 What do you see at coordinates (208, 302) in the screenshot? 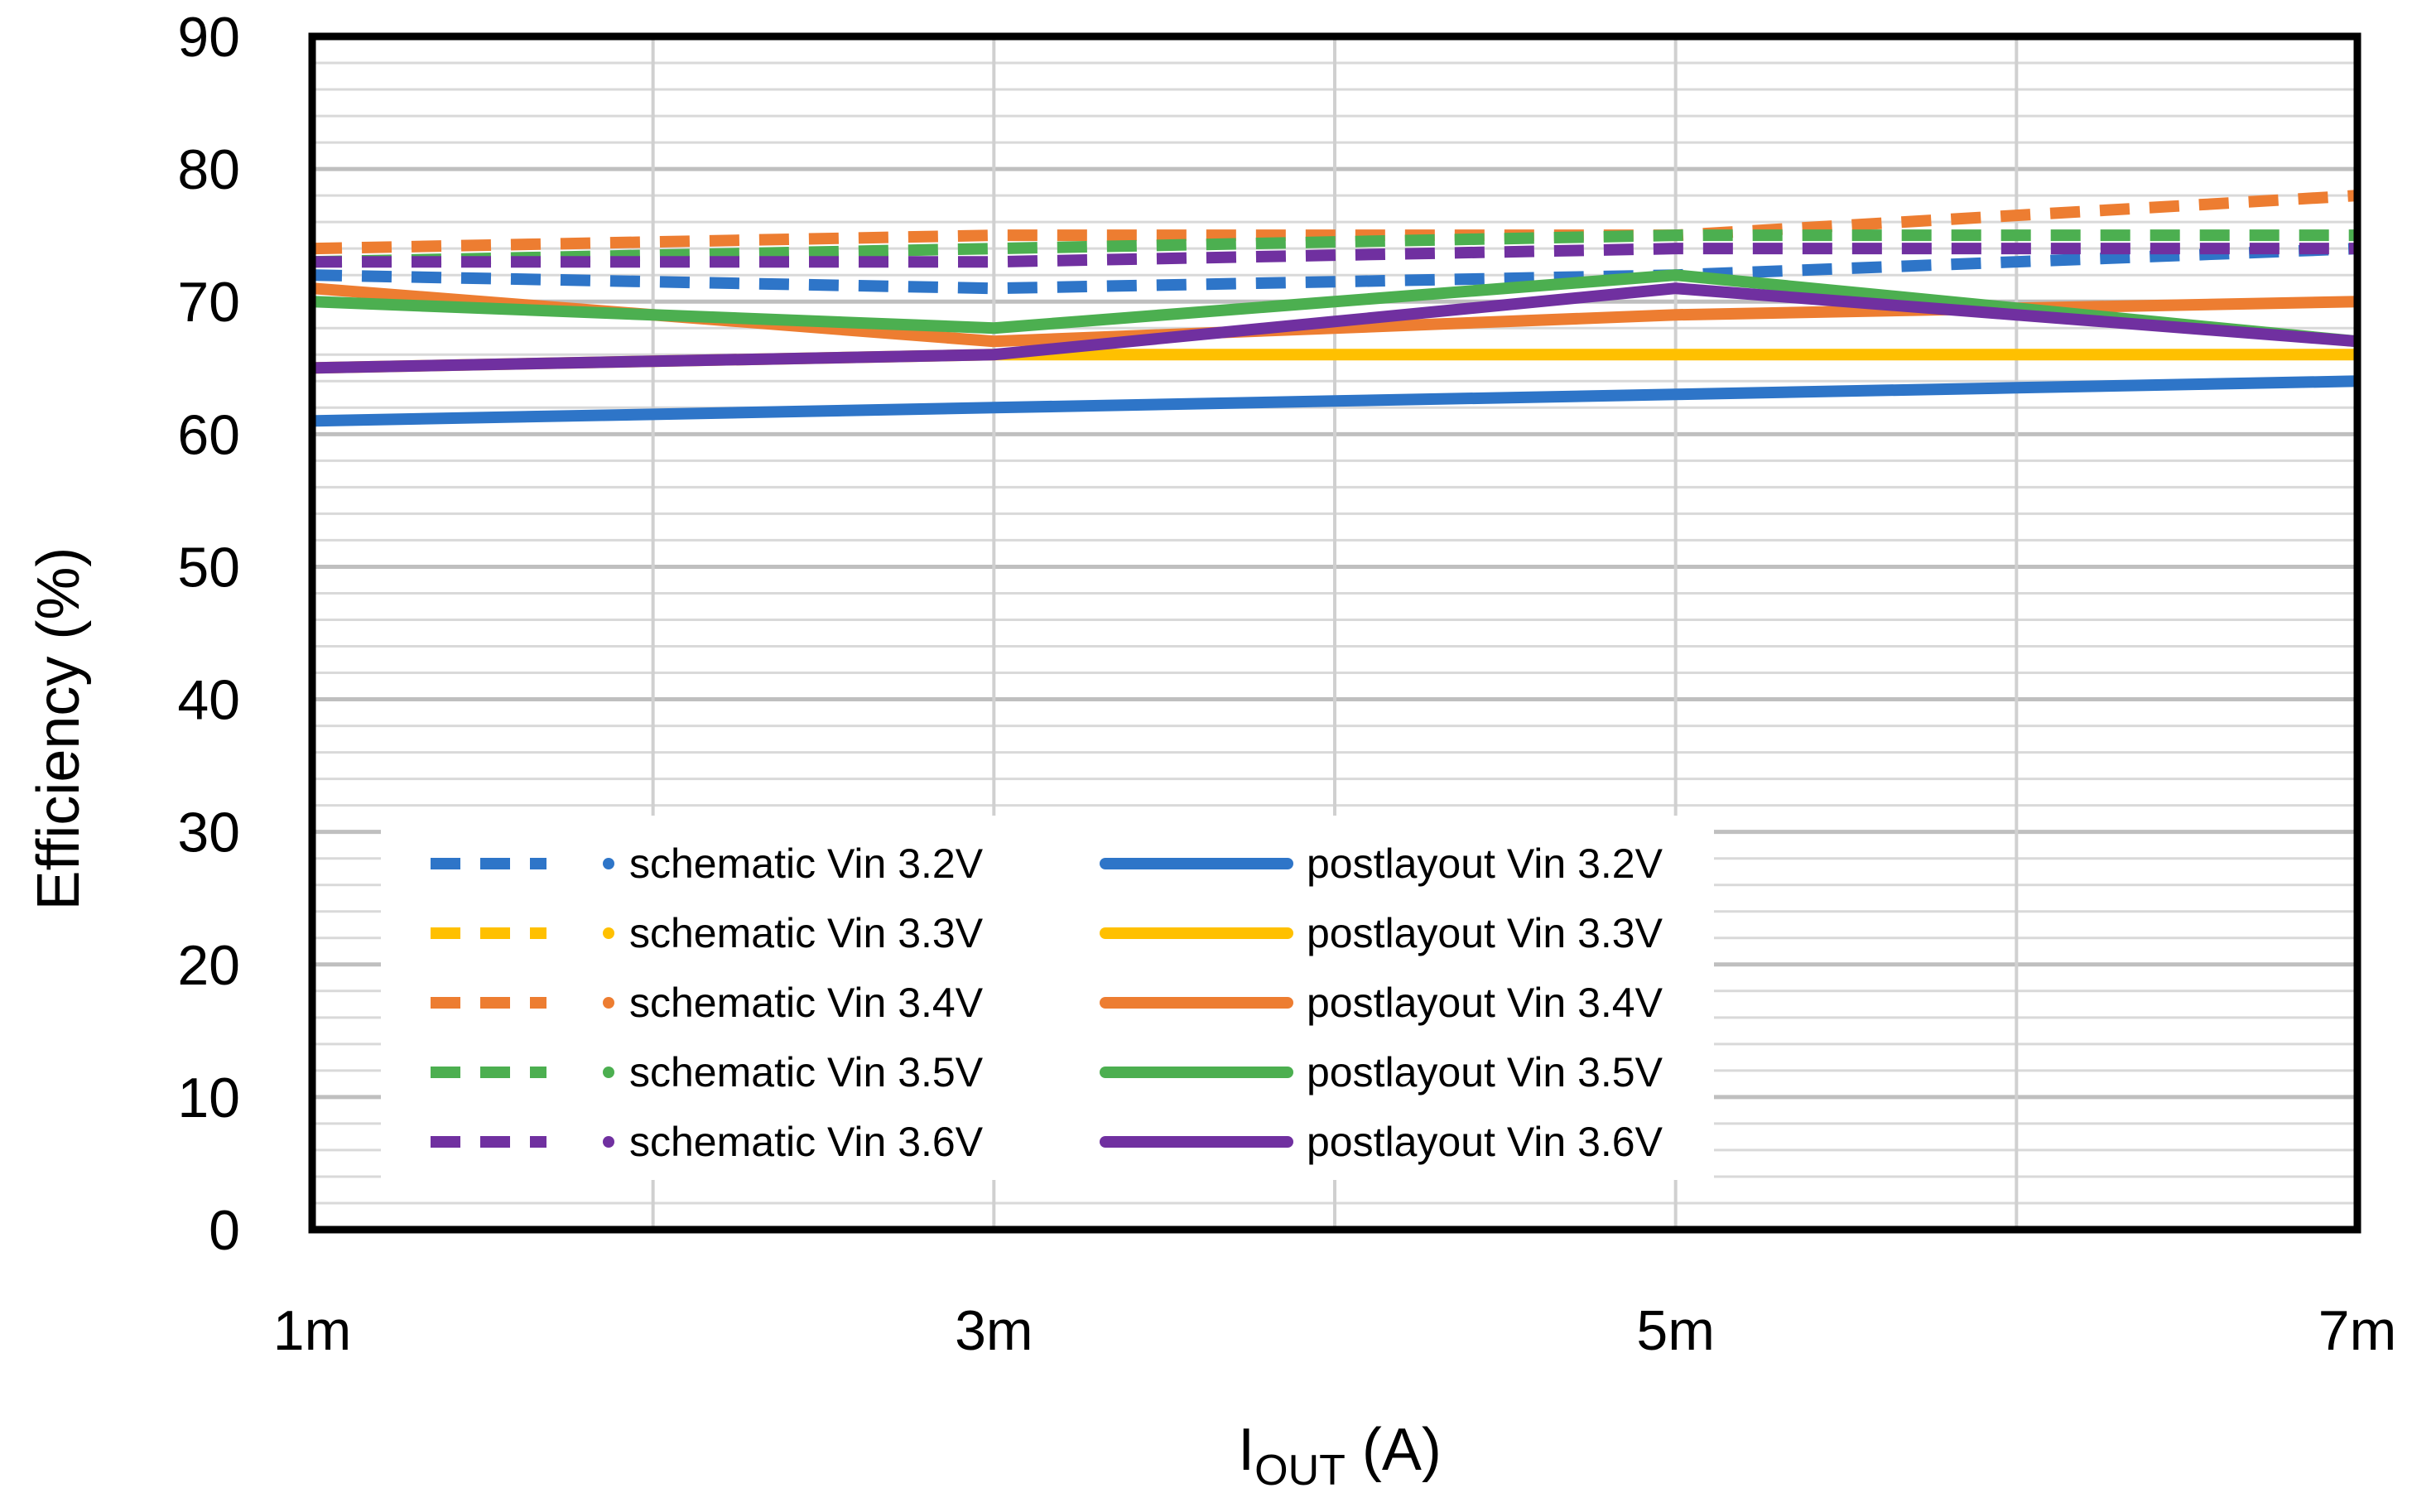
I see `y-tick-label: 70` at bounding box center [208, 302].